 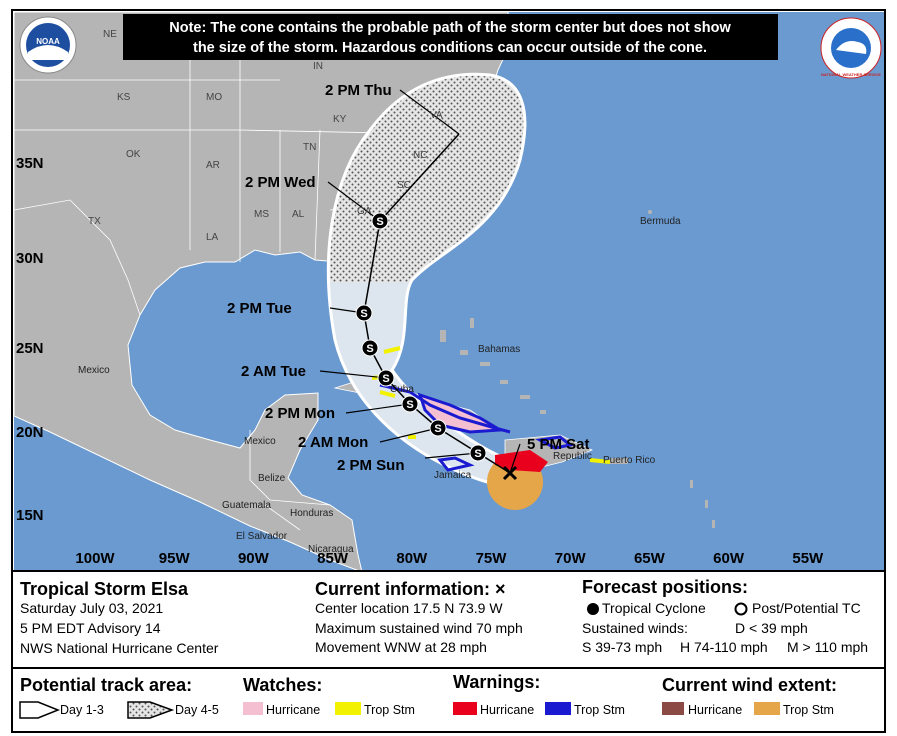 What do you see at coordinates (371, 465) in the screenshot?
I see `forecast-label: 2 PM Sun` at bounding box center [371, 465].